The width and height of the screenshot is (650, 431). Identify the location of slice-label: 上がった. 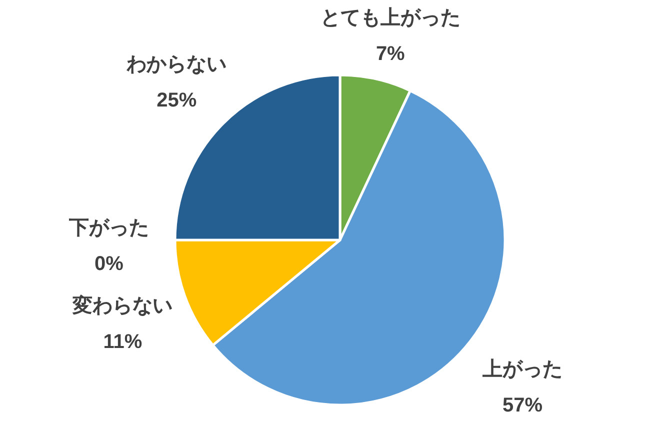
(522, 369).